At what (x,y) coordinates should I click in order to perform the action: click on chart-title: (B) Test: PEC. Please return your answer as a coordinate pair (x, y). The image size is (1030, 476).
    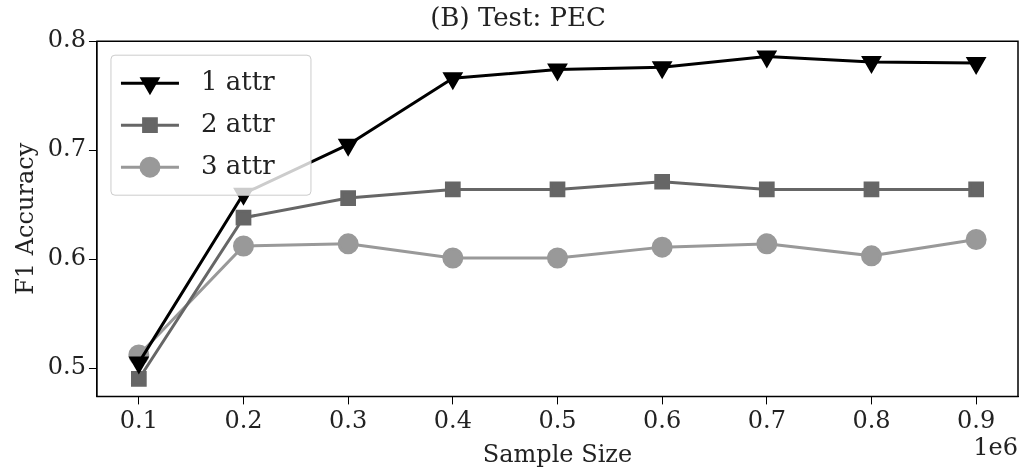
    Looking at the image, I should click on (518, 17).